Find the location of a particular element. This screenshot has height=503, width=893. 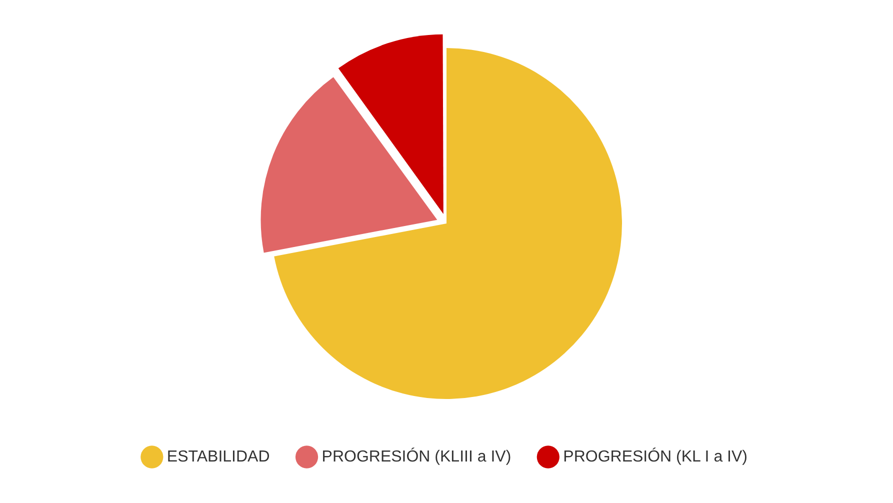

legend-label: ESTABILIDAD is located at coordinates (218, 457).